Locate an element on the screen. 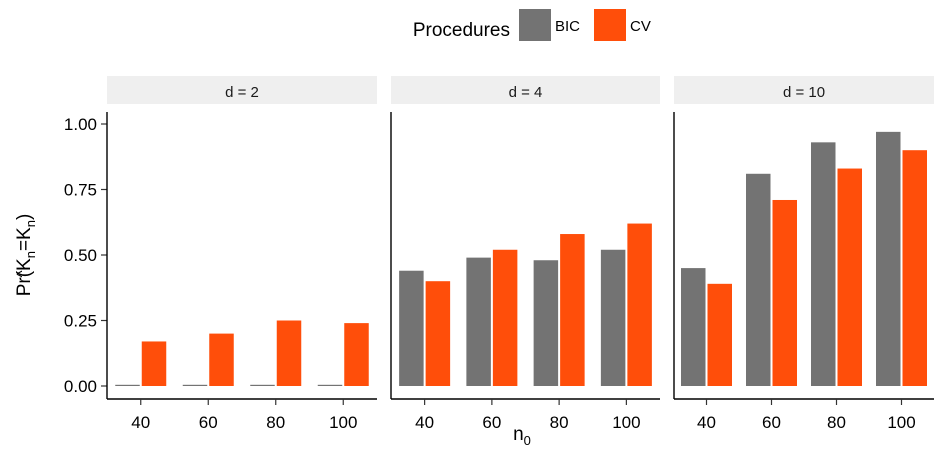 This screenshot has width=934, height=454. y-axis-title: Pr(Kn=Kn) is located at coordinates (26, 255).